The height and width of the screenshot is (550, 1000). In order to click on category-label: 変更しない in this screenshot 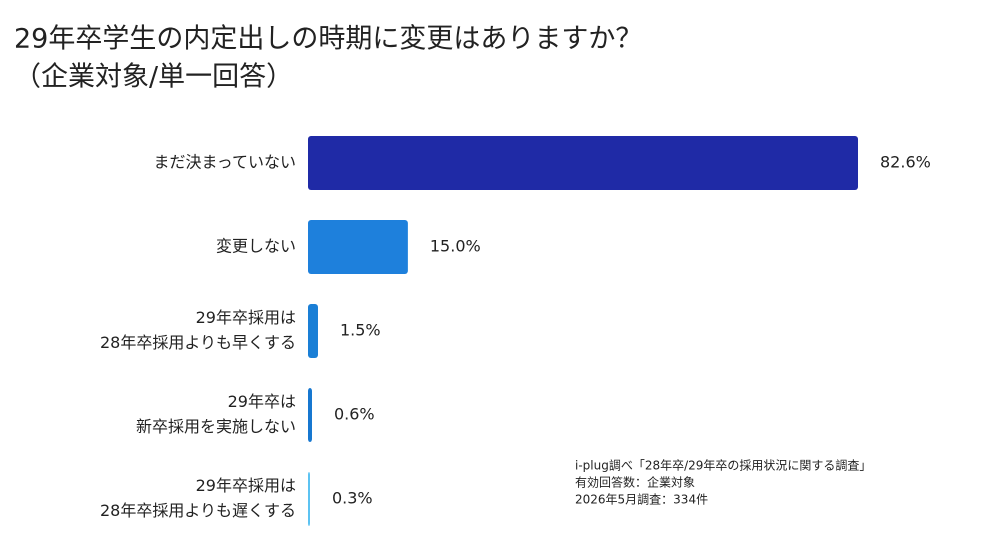, I will do `click(256, 246)`.